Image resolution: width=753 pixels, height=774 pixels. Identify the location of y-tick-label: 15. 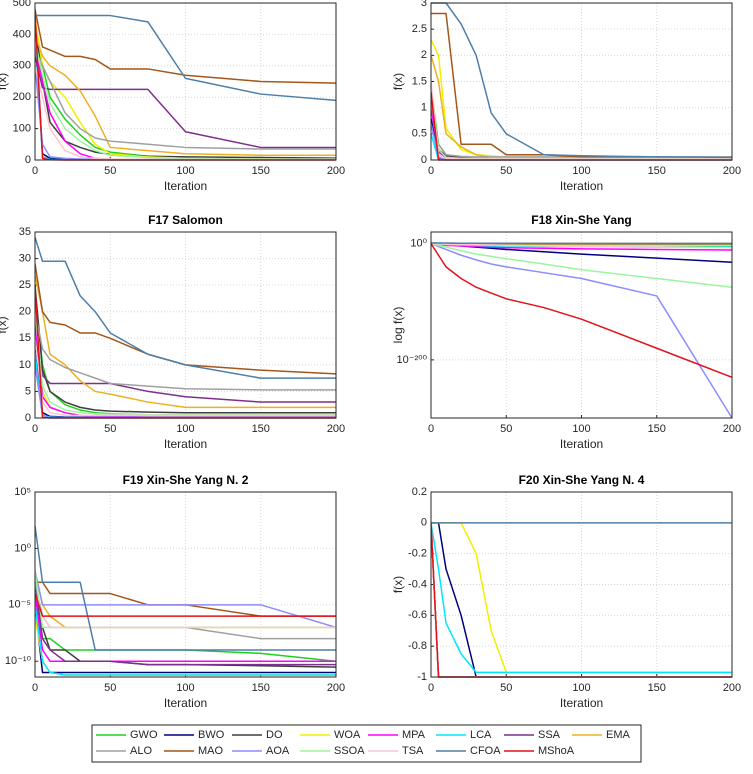
(25, 338).